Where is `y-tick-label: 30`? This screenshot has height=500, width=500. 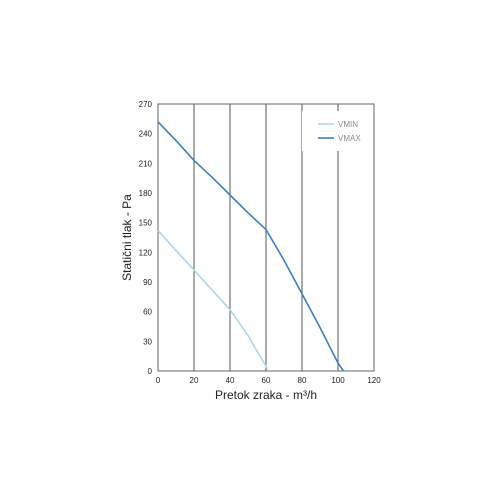 y-tick-label: 30 is located at coordinates (147, 341).